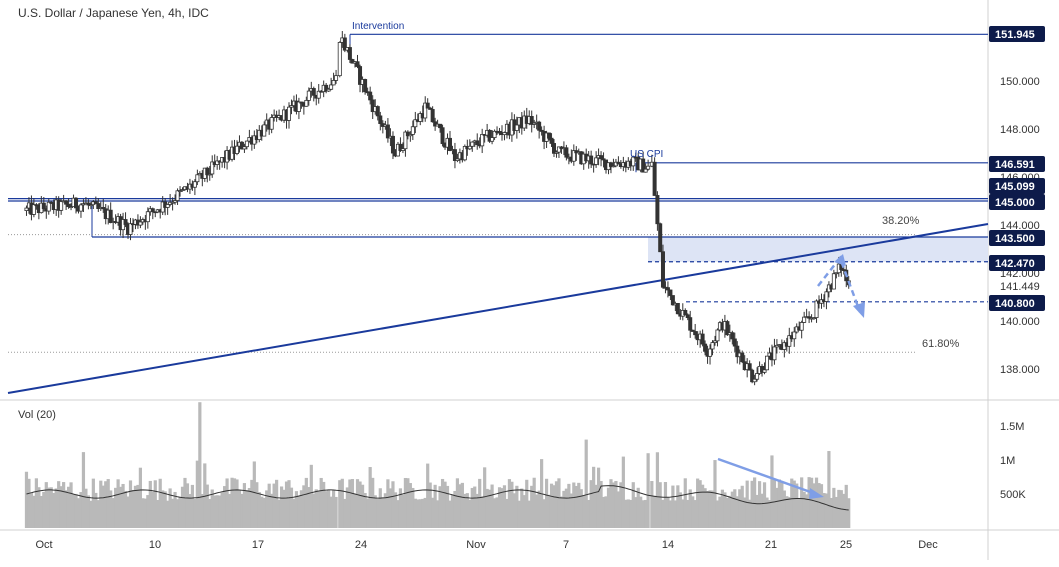 The image size is (1059, 567). I want to click on intervention-label: Intervention, so click(378, 26).